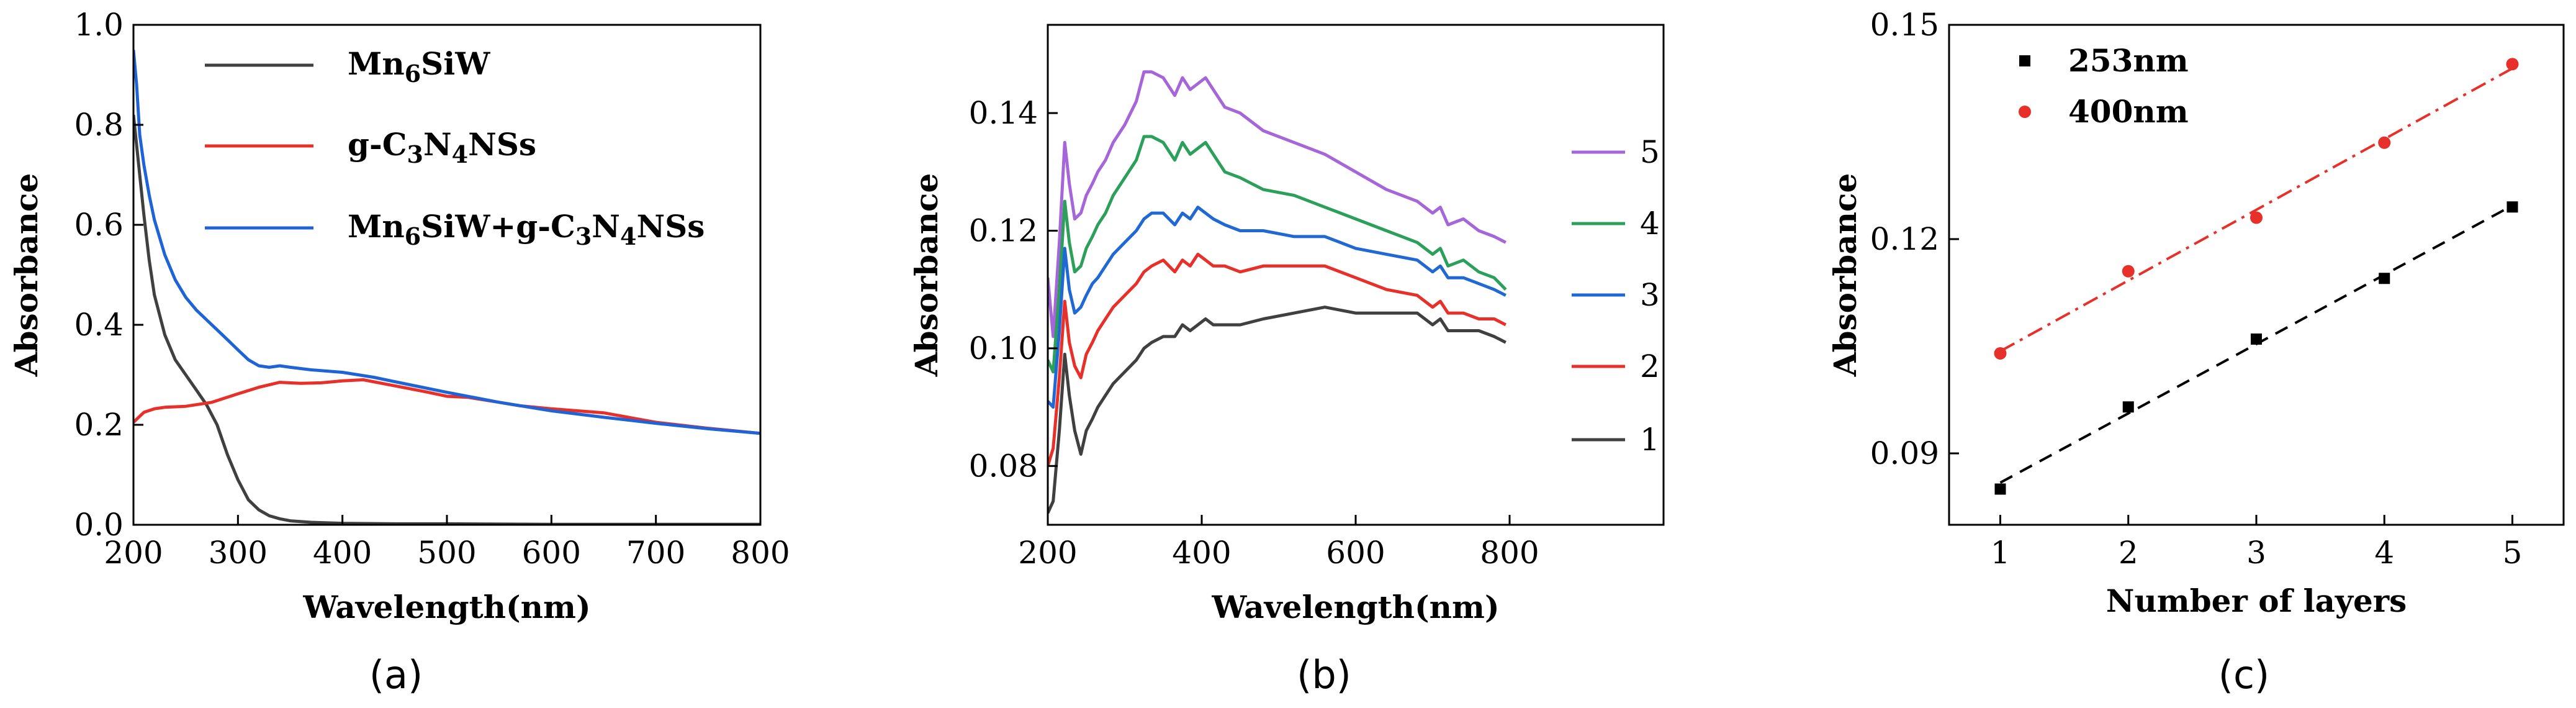 The height and width of the screenshot is (708, 2576). Describe the element at coordinates (442, 147) in the screenshot. I see `legend-label: g-C3N4NSs` at that location.